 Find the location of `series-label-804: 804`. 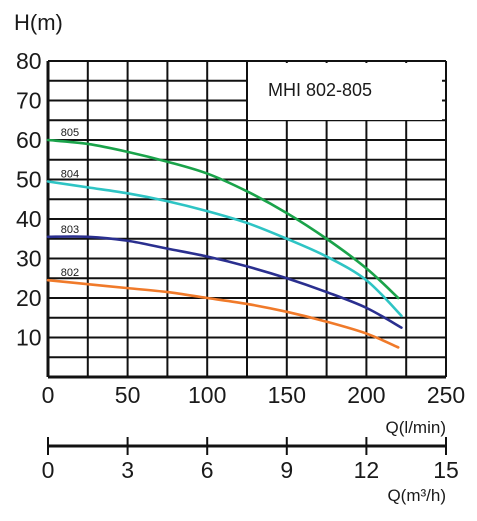

series-label-804: 804 is located at coordinates (70, 174).